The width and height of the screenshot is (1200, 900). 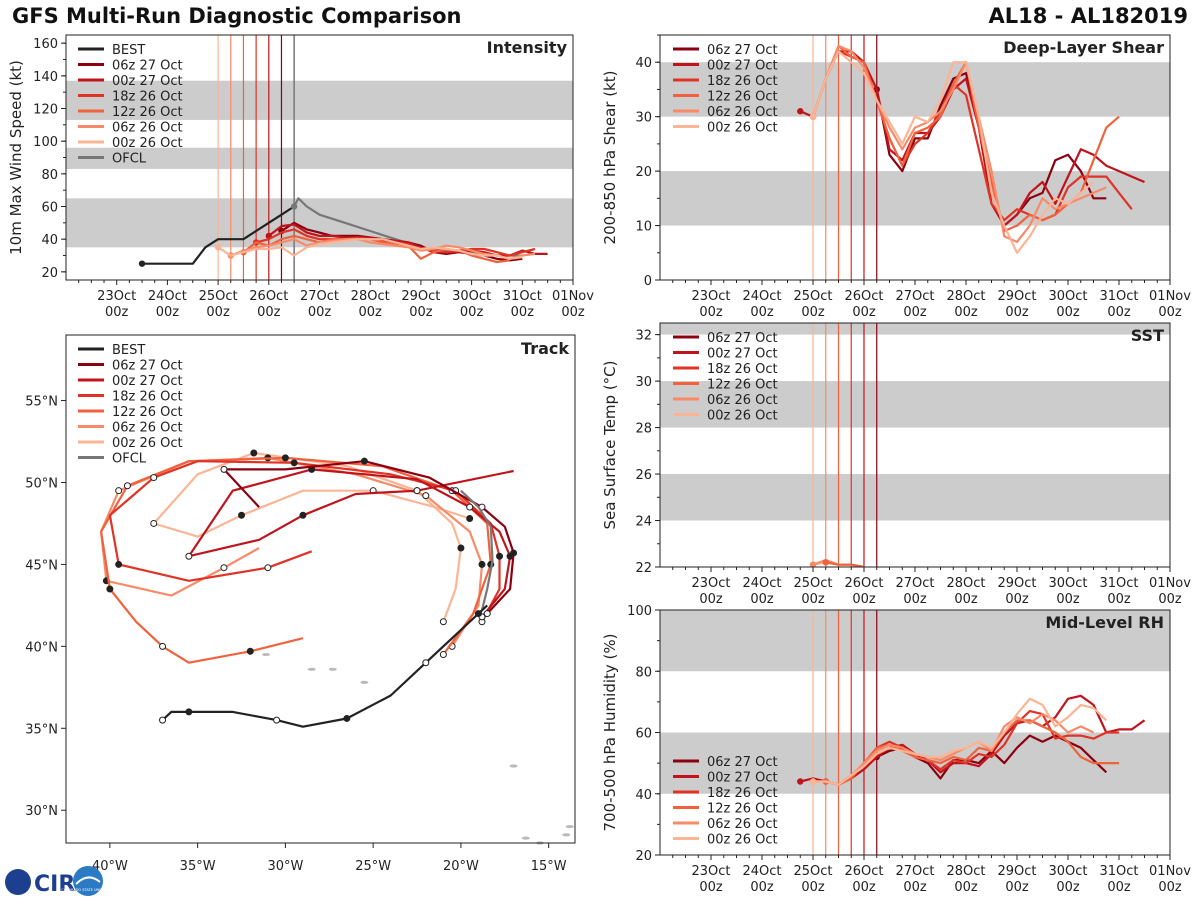 I want to click on y-tick-label: 100, so click(x=45, y=142).